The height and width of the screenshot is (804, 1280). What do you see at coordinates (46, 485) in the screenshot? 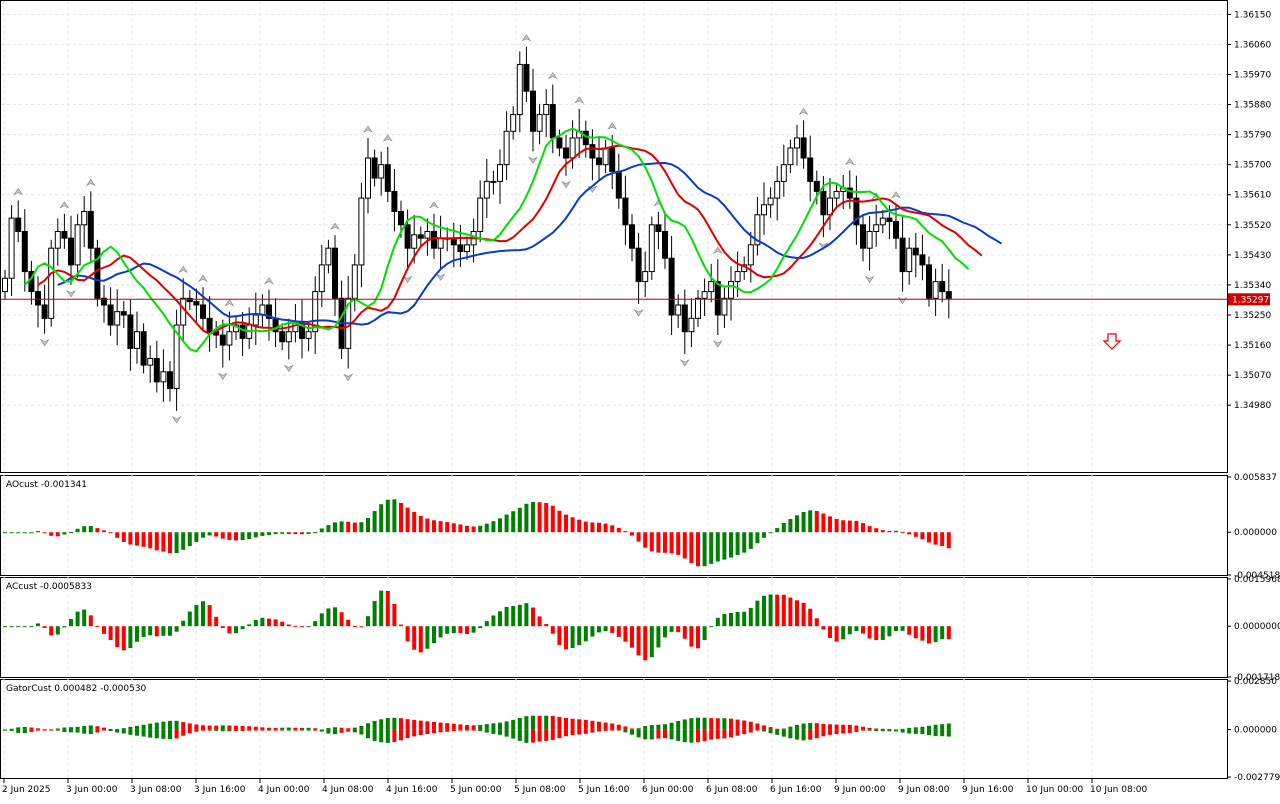
I see `ao-label: AOcust -0.001341` at bounding box center [46, 485].